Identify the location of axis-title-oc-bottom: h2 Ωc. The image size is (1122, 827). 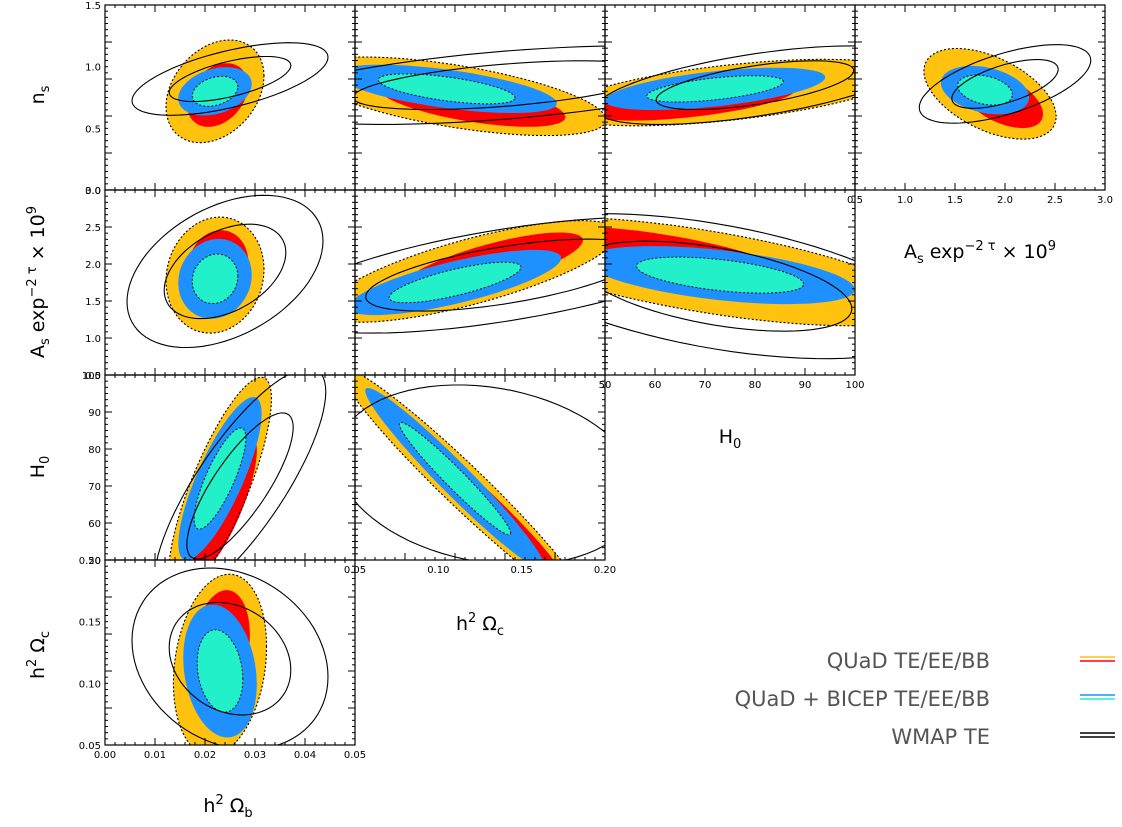
(480, 625).